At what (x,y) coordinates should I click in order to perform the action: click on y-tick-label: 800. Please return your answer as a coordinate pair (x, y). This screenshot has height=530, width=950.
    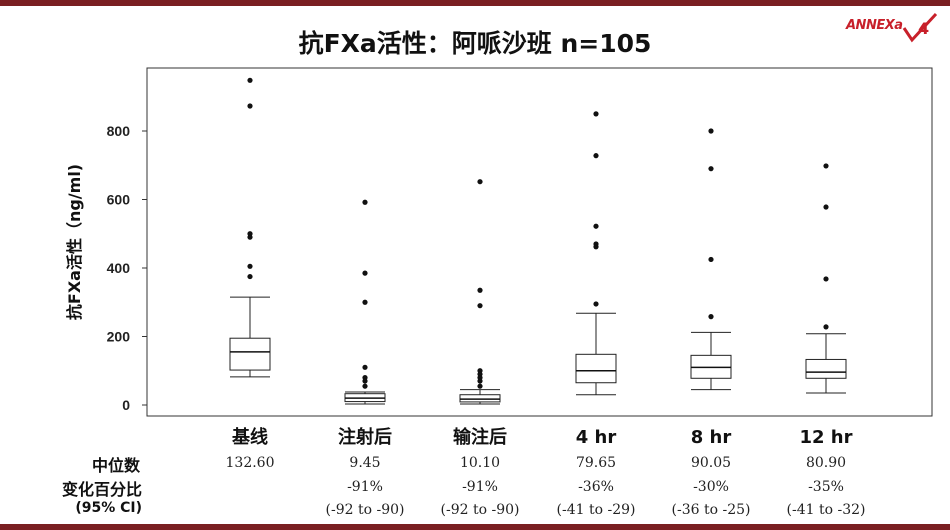
    Looking at the image, I should click on (119, 131).